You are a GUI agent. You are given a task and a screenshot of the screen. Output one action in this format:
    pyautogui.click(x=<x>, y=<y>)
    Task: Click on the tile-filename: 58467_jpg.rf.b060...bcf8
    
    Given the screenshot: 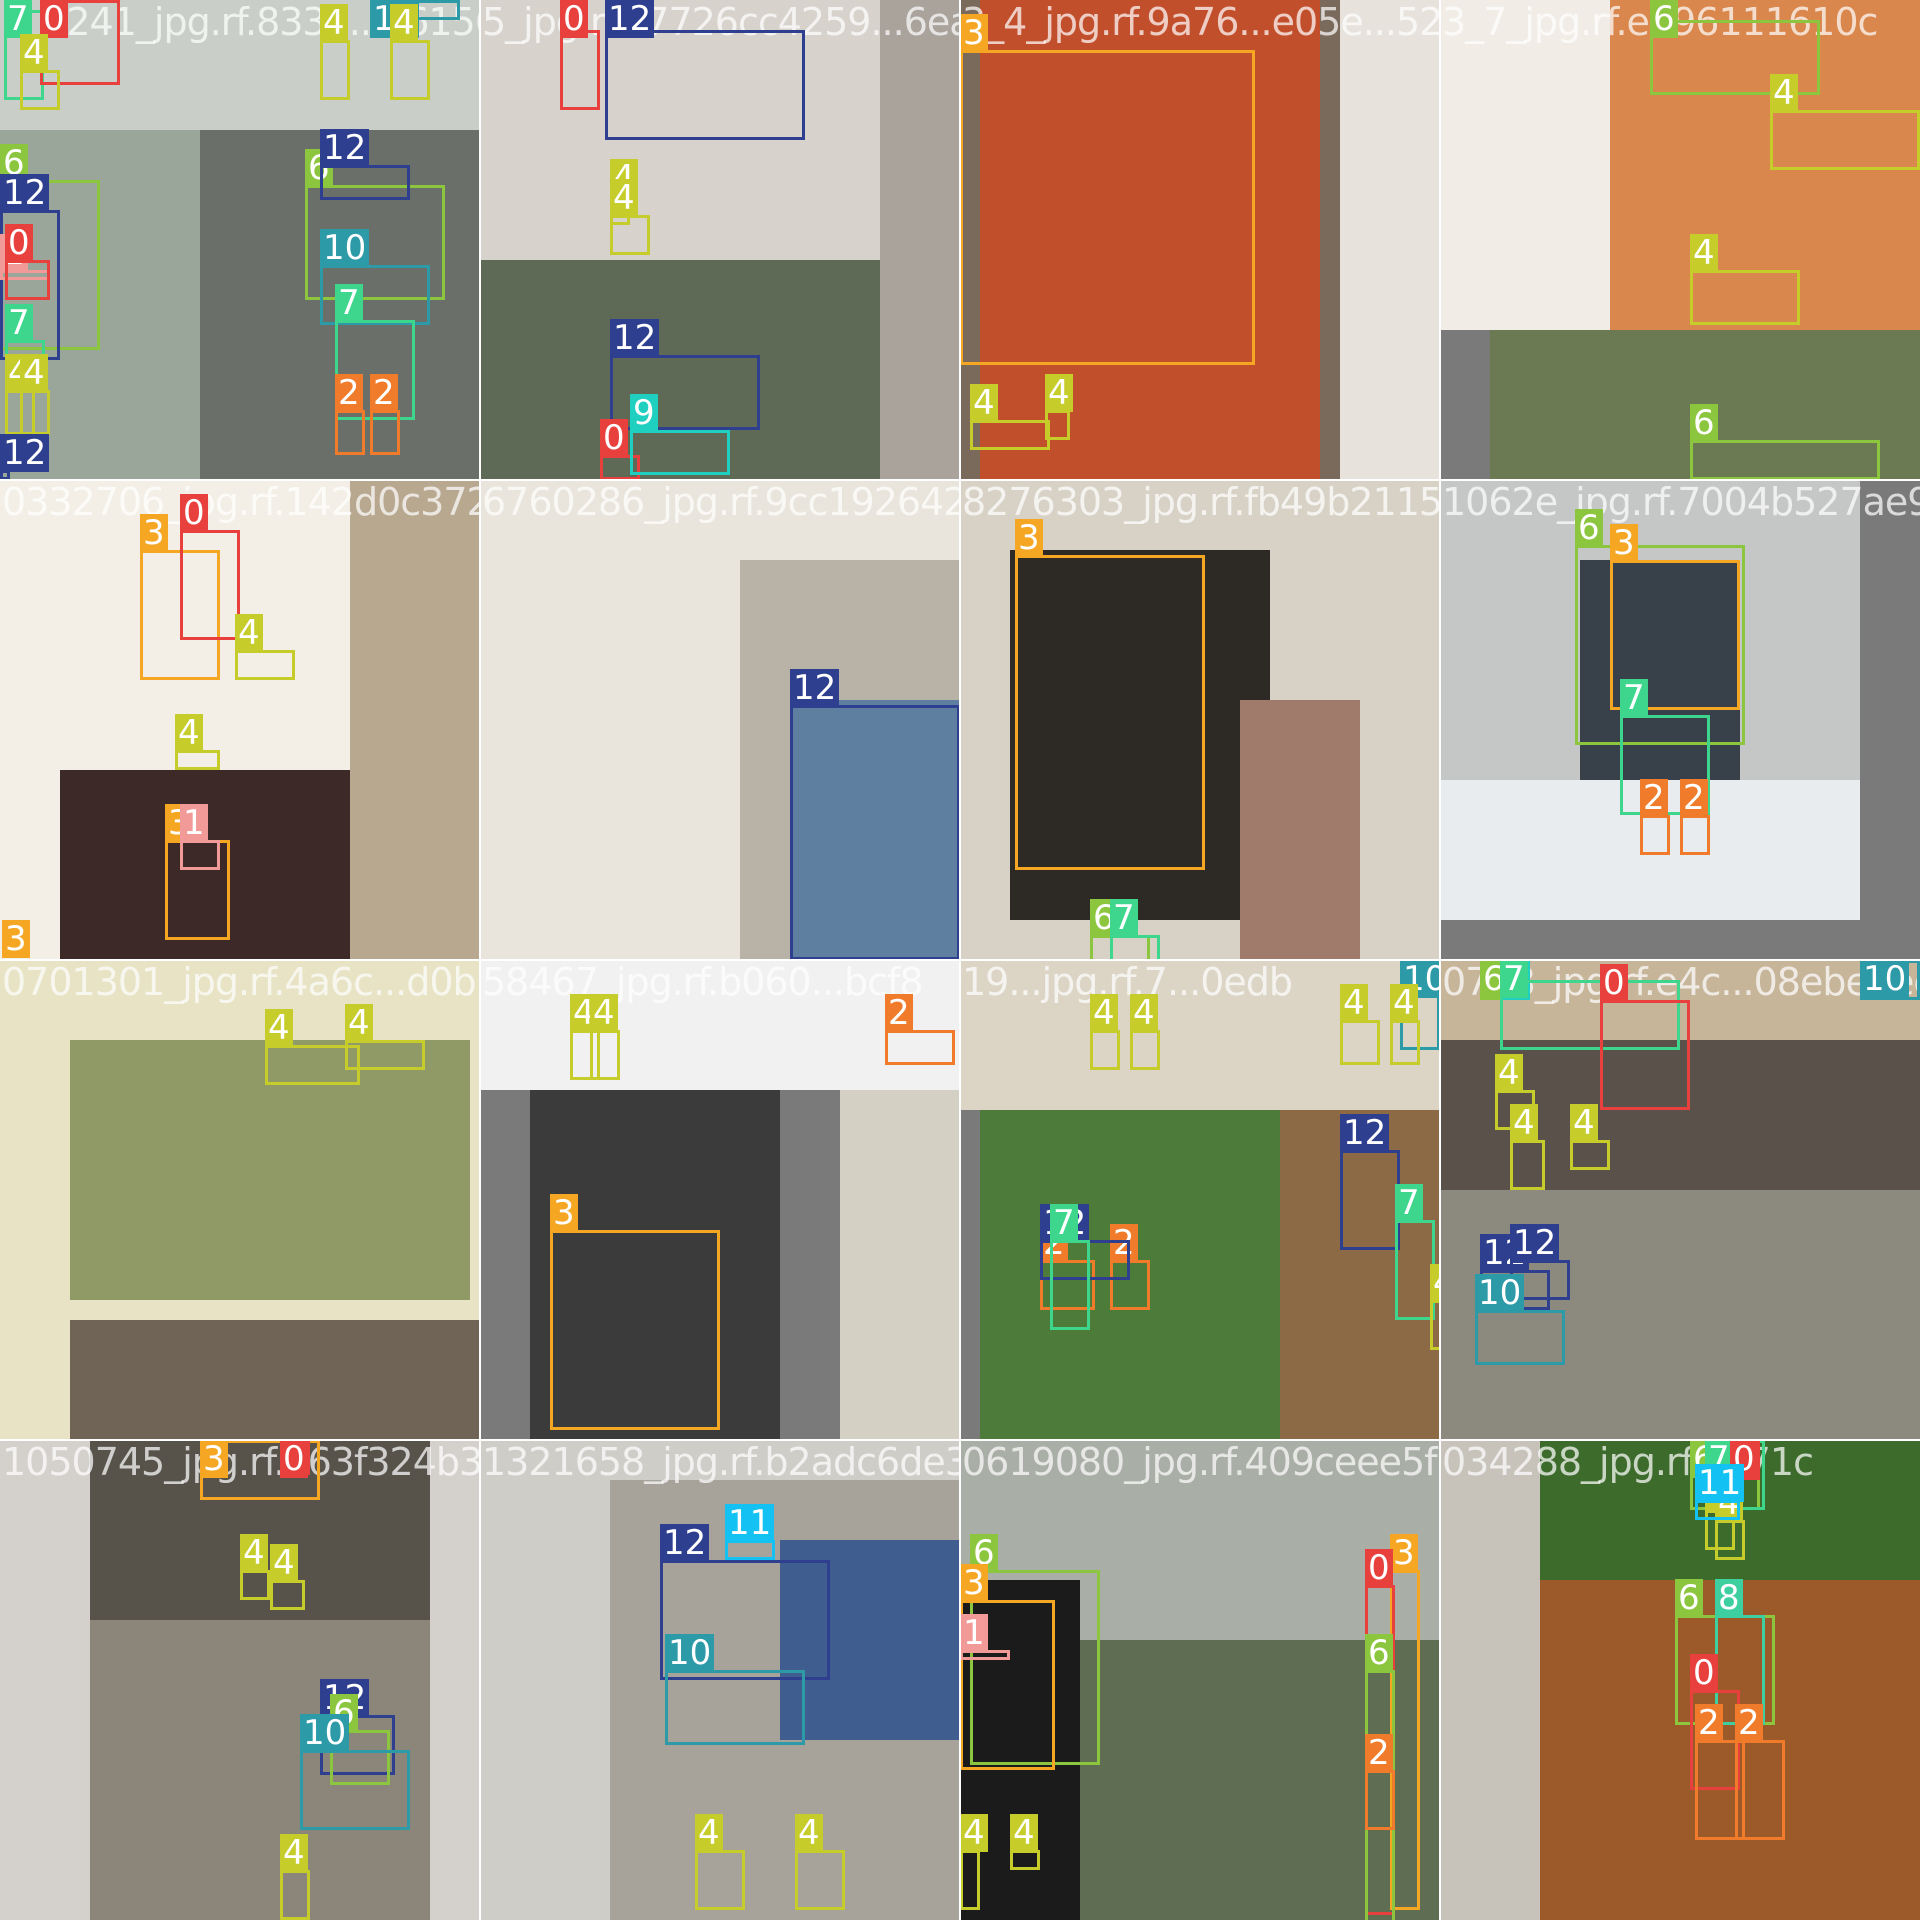 What is the action you would take?
    pyautogui.click(x=703, y=982)
    